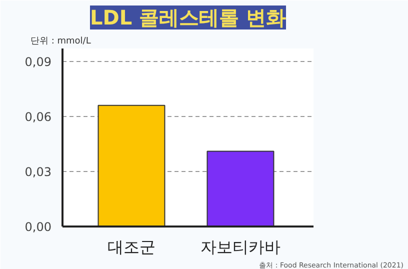  I want to click on y-axis-title: 단위 : mmol/L, so click(60, 41).